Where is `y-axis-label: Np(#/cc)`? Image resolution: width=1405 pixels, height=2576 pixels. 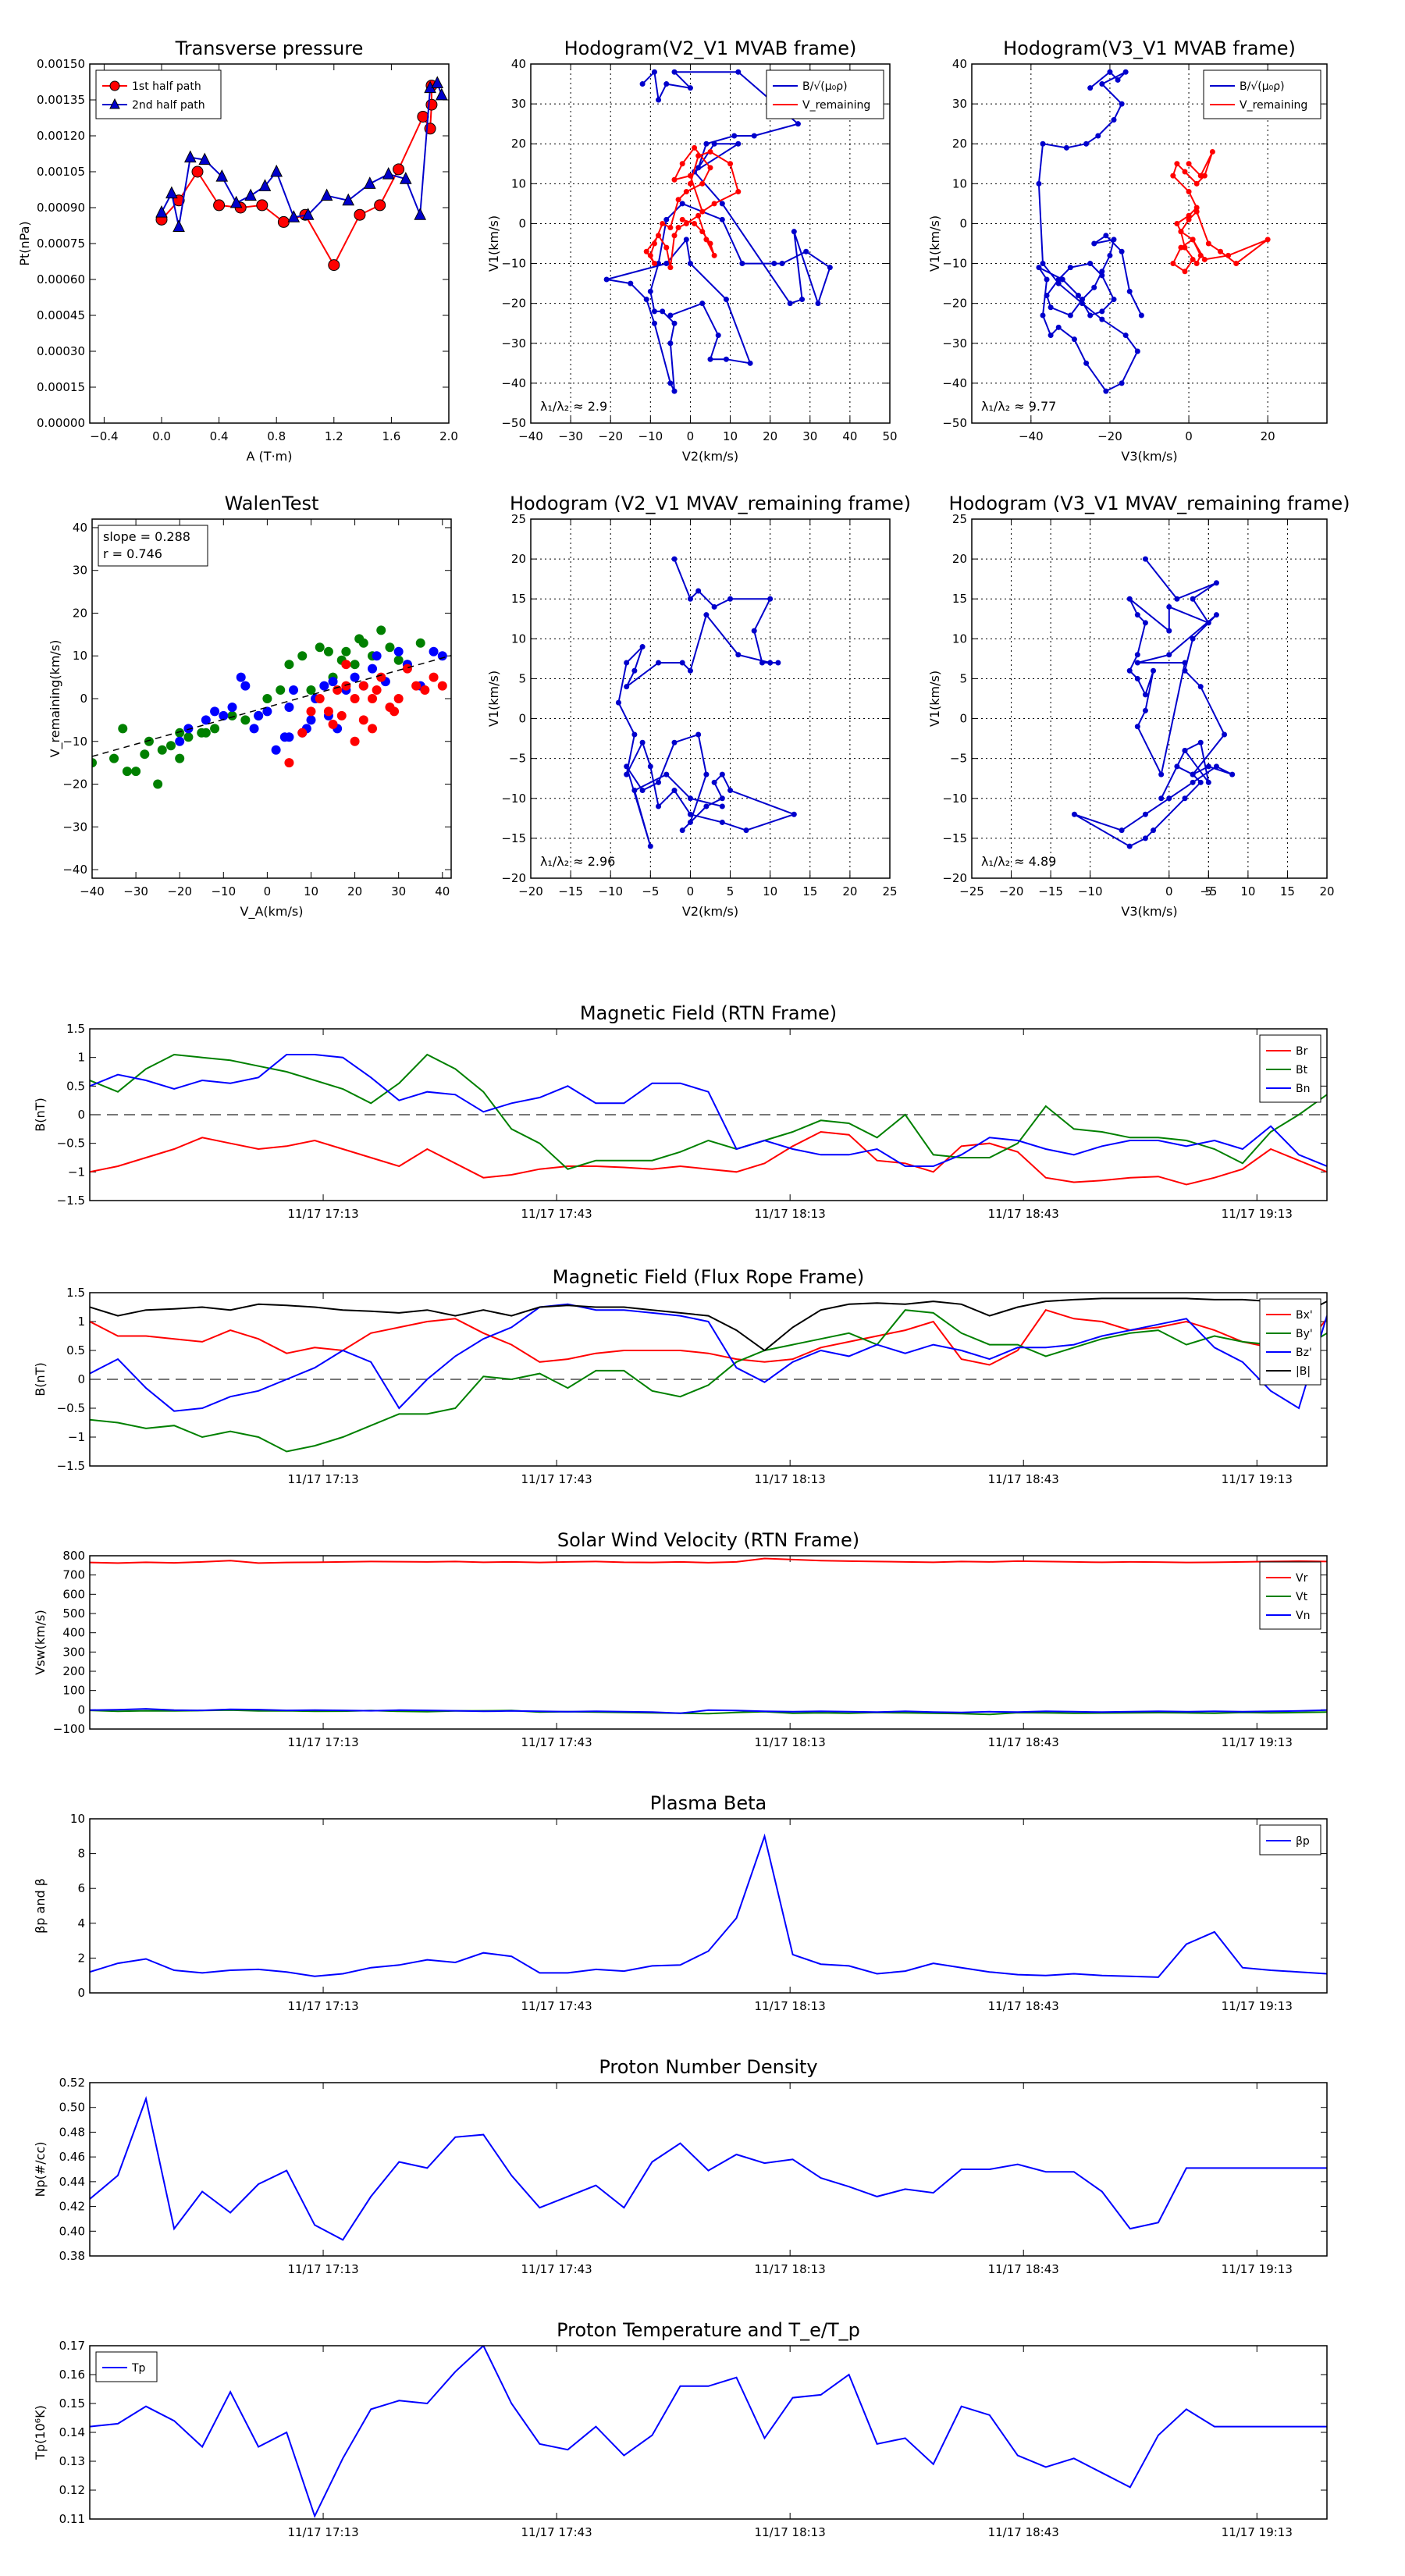 y-axis-label: Np(#/cc) is located at coordinates (40, 2169).